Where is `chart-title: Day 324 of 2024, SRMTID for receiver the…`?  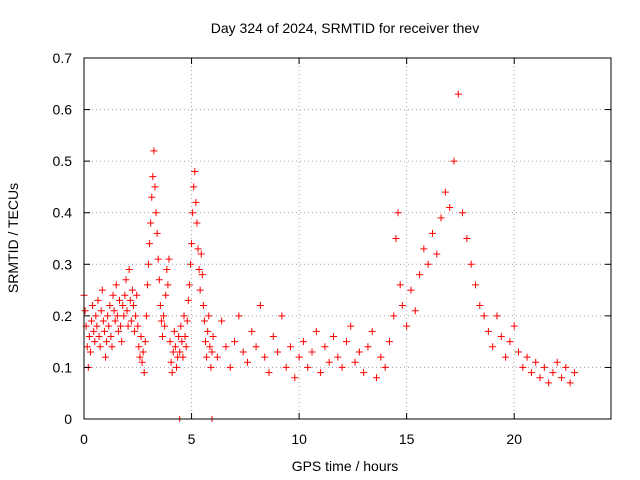 chart-title: Day 324 of 2024, SRMTID for receiver the… is located at coordinates (345, 28).